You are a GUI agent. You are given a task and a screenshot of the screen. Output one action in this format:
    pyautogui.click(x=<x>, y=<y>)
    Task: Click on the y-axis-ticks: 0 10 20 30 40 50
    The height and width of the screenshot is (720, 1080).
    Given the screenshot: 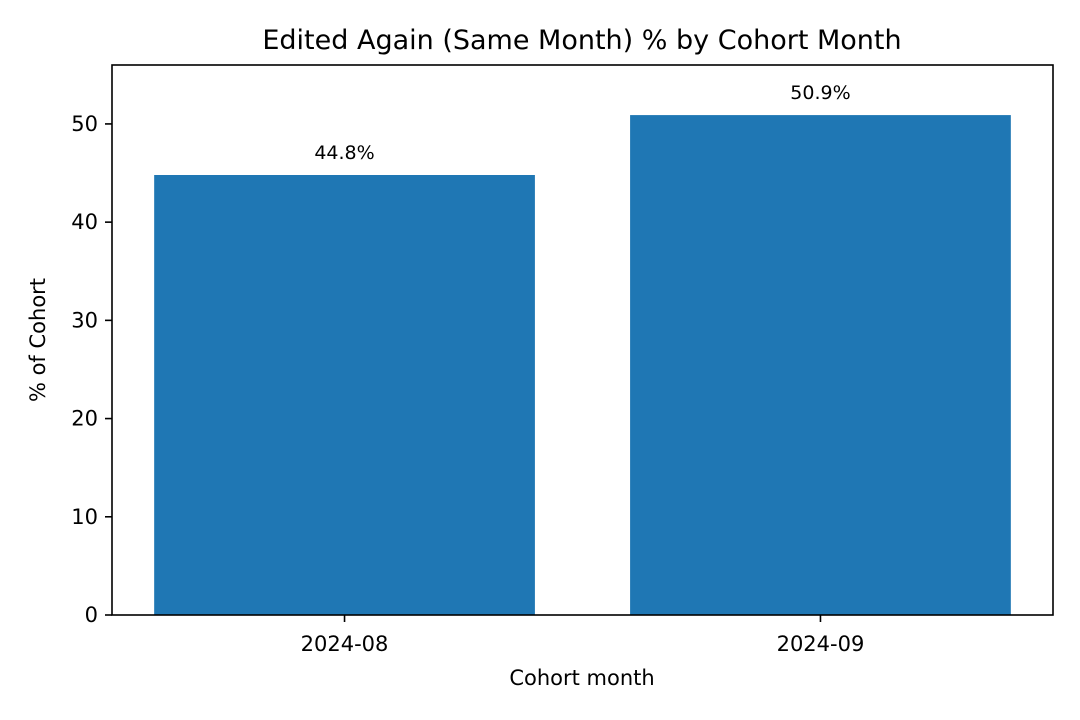 What is the action you would take?
    pyautogui.click(x=91, y=369)
    